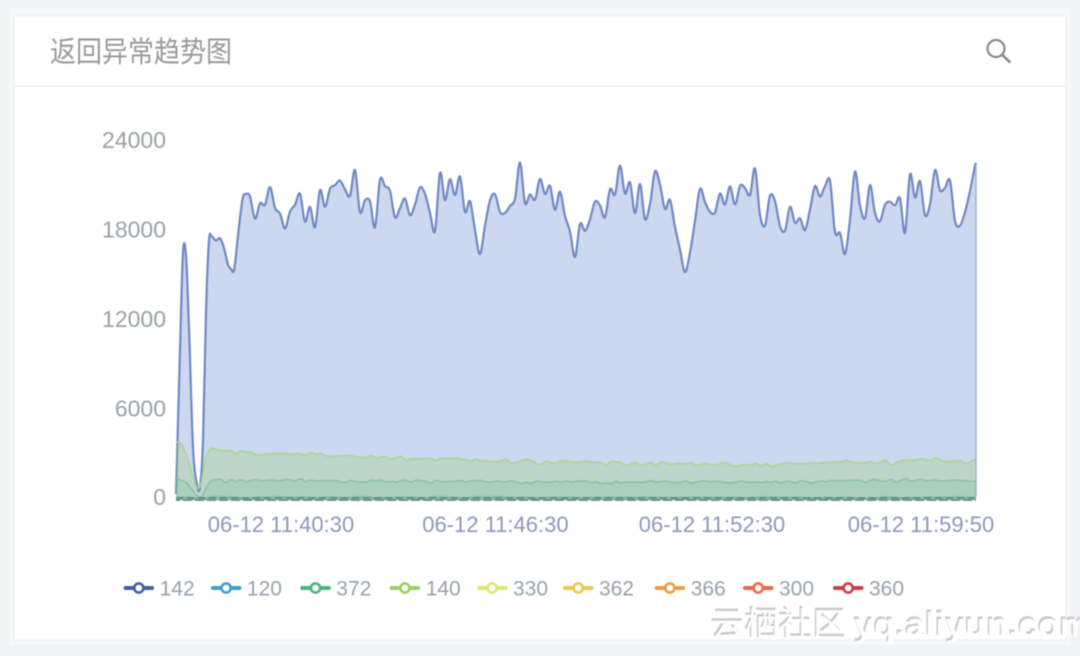  Describe the element at coordinates (140, 409) in the screenshot. I see `svg-text: 6000` at that location.